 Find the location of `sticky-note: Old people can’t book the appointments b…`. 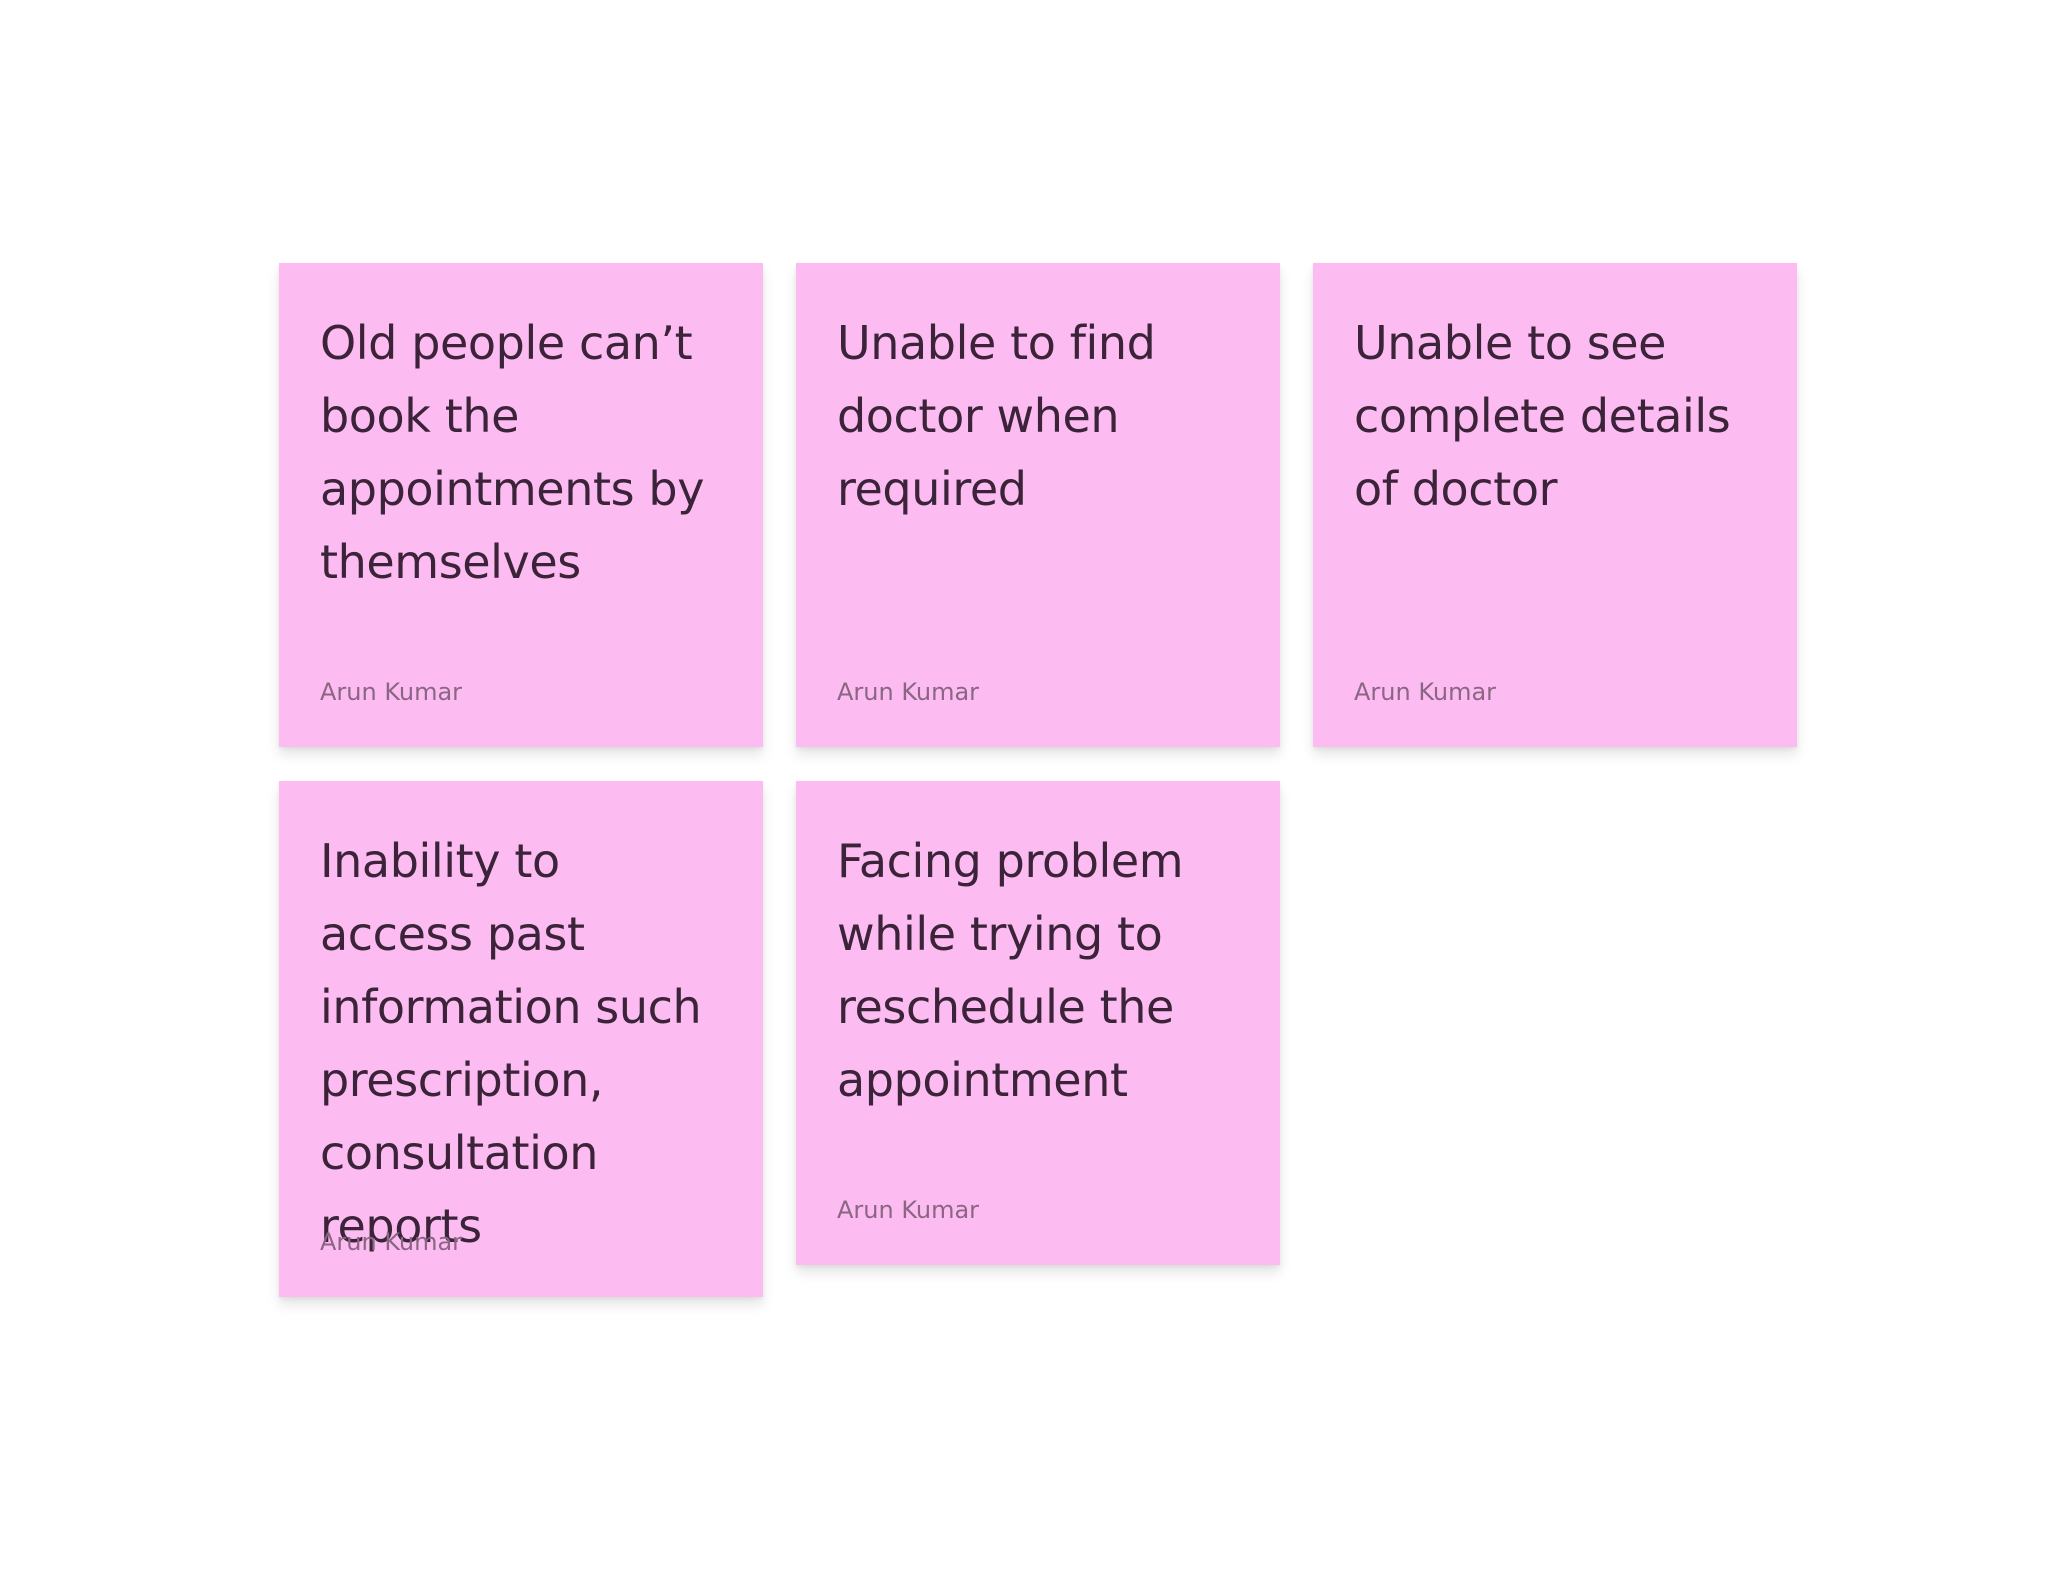

sticky-note: Old people can’t book the appointments b… is located at coordinates (521, 505).